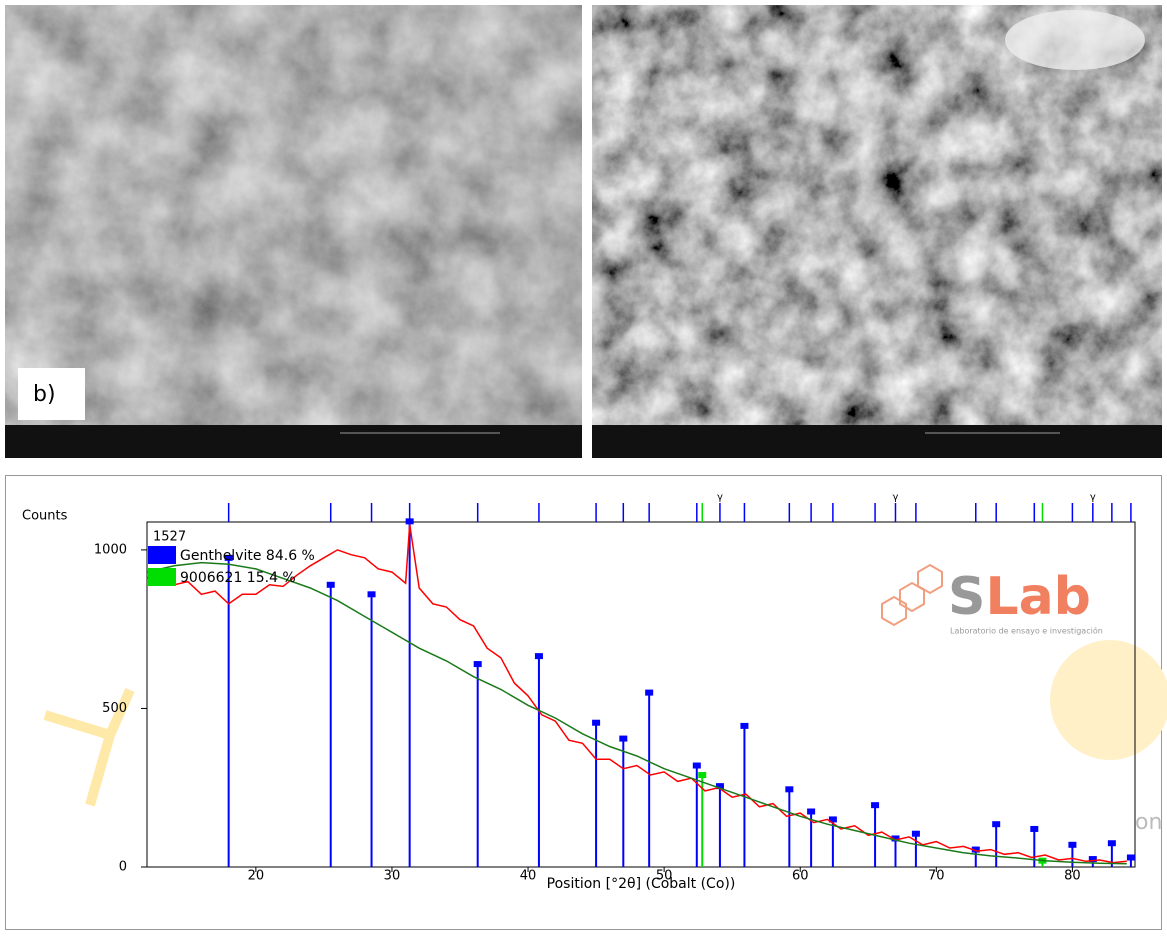 Image resolution: width=1167 pixels, height=937 pixels. What do you see at coordinates (110, 549) in the screenshot?
I see `y-tick-label: 1000` at bounding box center [110, 549].